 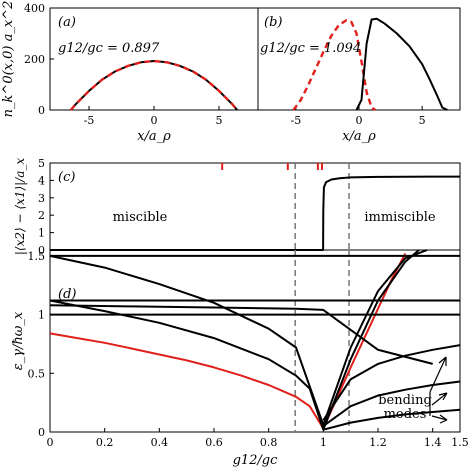 I want to click on panel-a-xtick-label: -5, so click(x=89, y=120).